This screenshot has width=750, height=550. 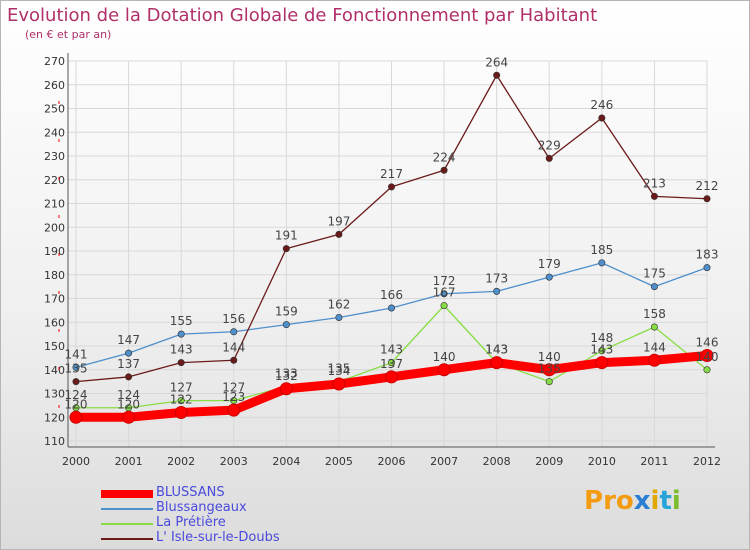 I want to click on data-label: 173, so click(x=496, y=278).